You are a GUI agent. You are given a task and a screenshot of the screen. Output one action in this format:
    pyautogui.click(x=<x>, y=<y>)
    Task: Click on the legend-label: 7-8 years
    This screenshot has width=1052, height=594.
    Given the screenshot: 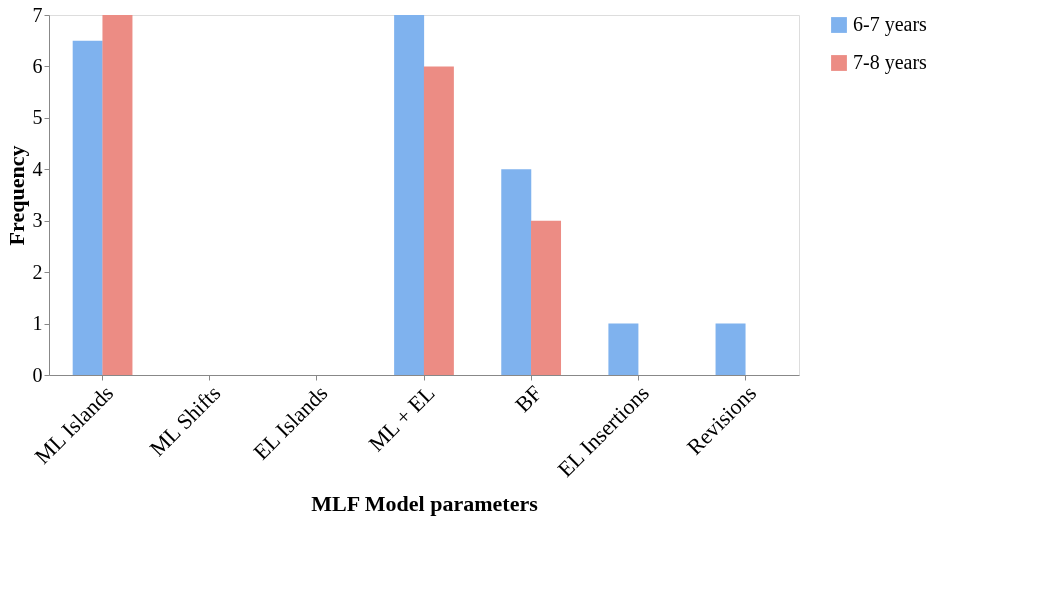 What is the action you would take?
    pyautogui.click(x=890, y=62)
    